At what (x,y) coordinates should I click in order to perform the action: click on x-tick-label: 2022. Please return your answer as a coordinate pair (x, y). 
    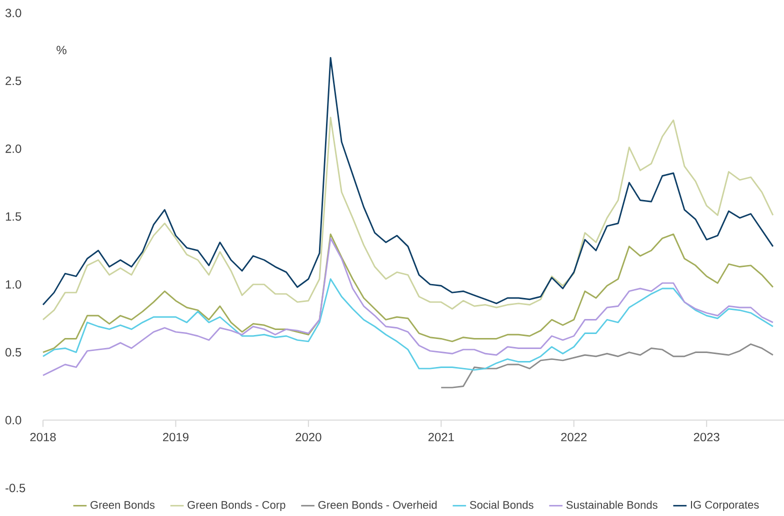
    Looking at the image, I should click on (574, 437).